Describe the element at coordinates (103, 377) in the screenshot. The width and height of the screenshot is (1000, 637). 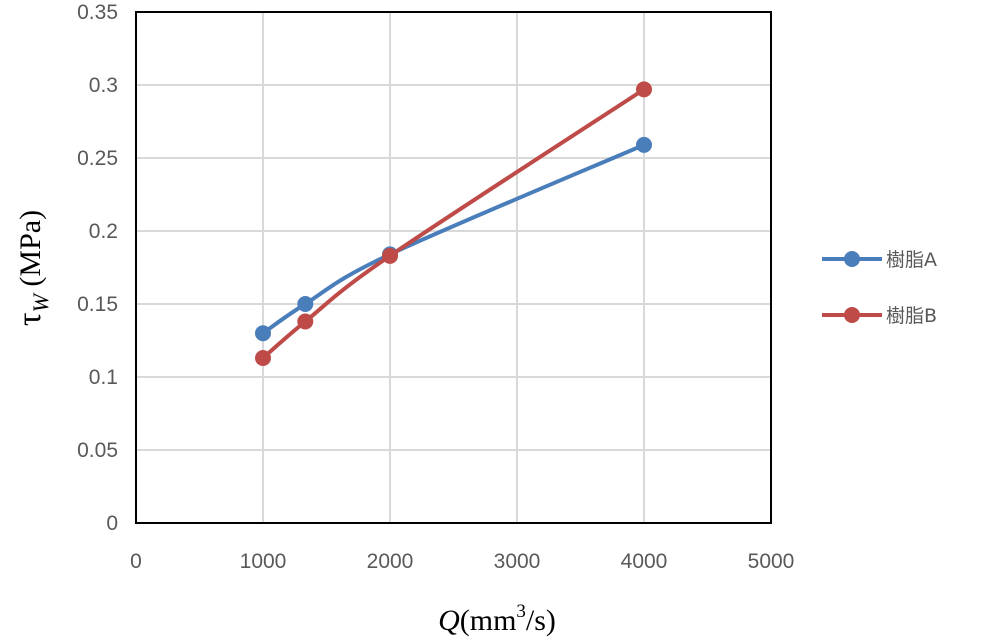
I see `y-tick-label: 0.1` at that location.